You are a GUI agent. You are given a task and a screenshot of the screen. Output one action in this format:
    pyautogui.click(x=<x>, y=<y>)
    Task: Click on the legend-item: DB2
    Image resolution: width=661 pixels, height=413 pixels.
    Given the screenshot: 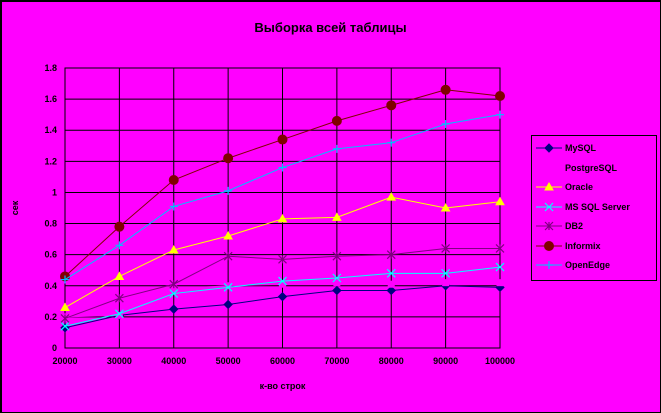 What is the action you would take?
    pyautogui.click(x=594, y=226)
    